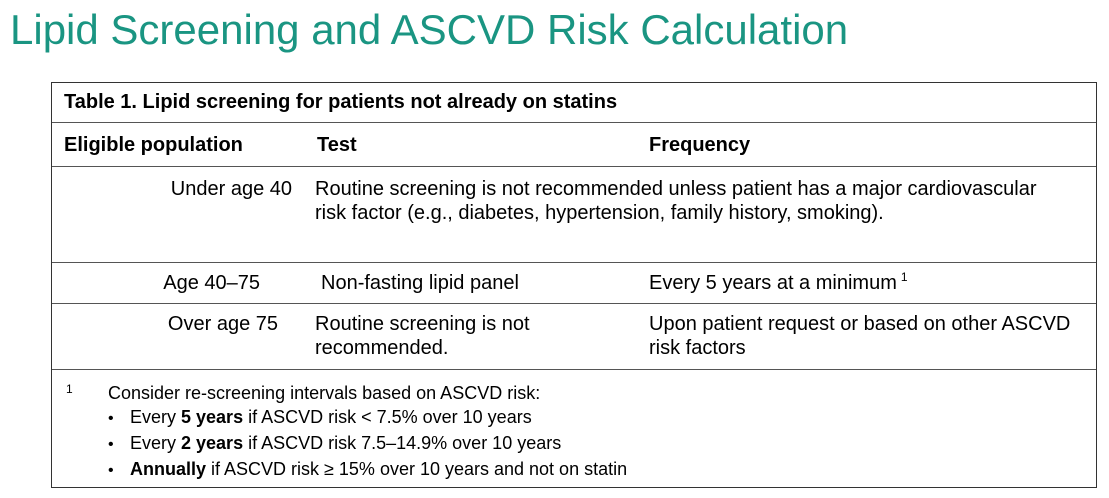 Image resolution: width=1109 pixels, height=498 pixels. I want to click on frequency-cell: Every 5 years at a minimum 1, so click(778, 283).